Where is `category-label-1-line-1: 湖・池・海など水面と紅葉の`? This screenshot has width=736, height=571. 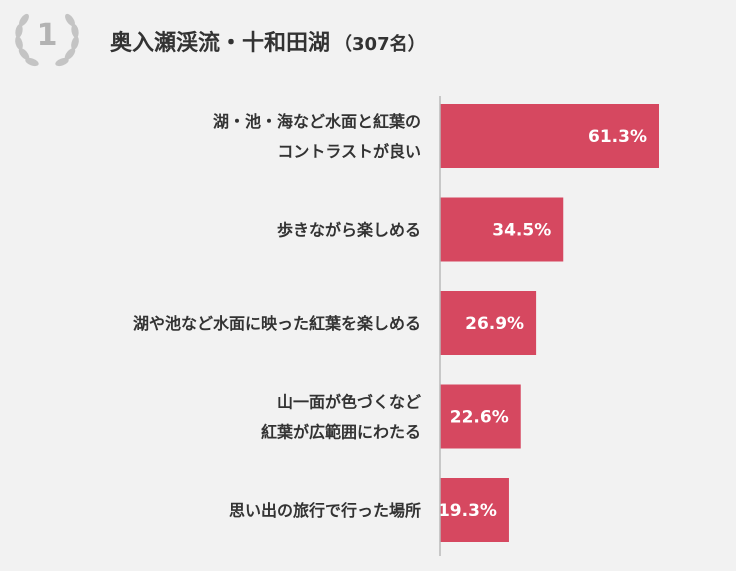 category-label-1-line-1: 湖・池・海など水面と紅葉の is located at coordinates (317, 121).